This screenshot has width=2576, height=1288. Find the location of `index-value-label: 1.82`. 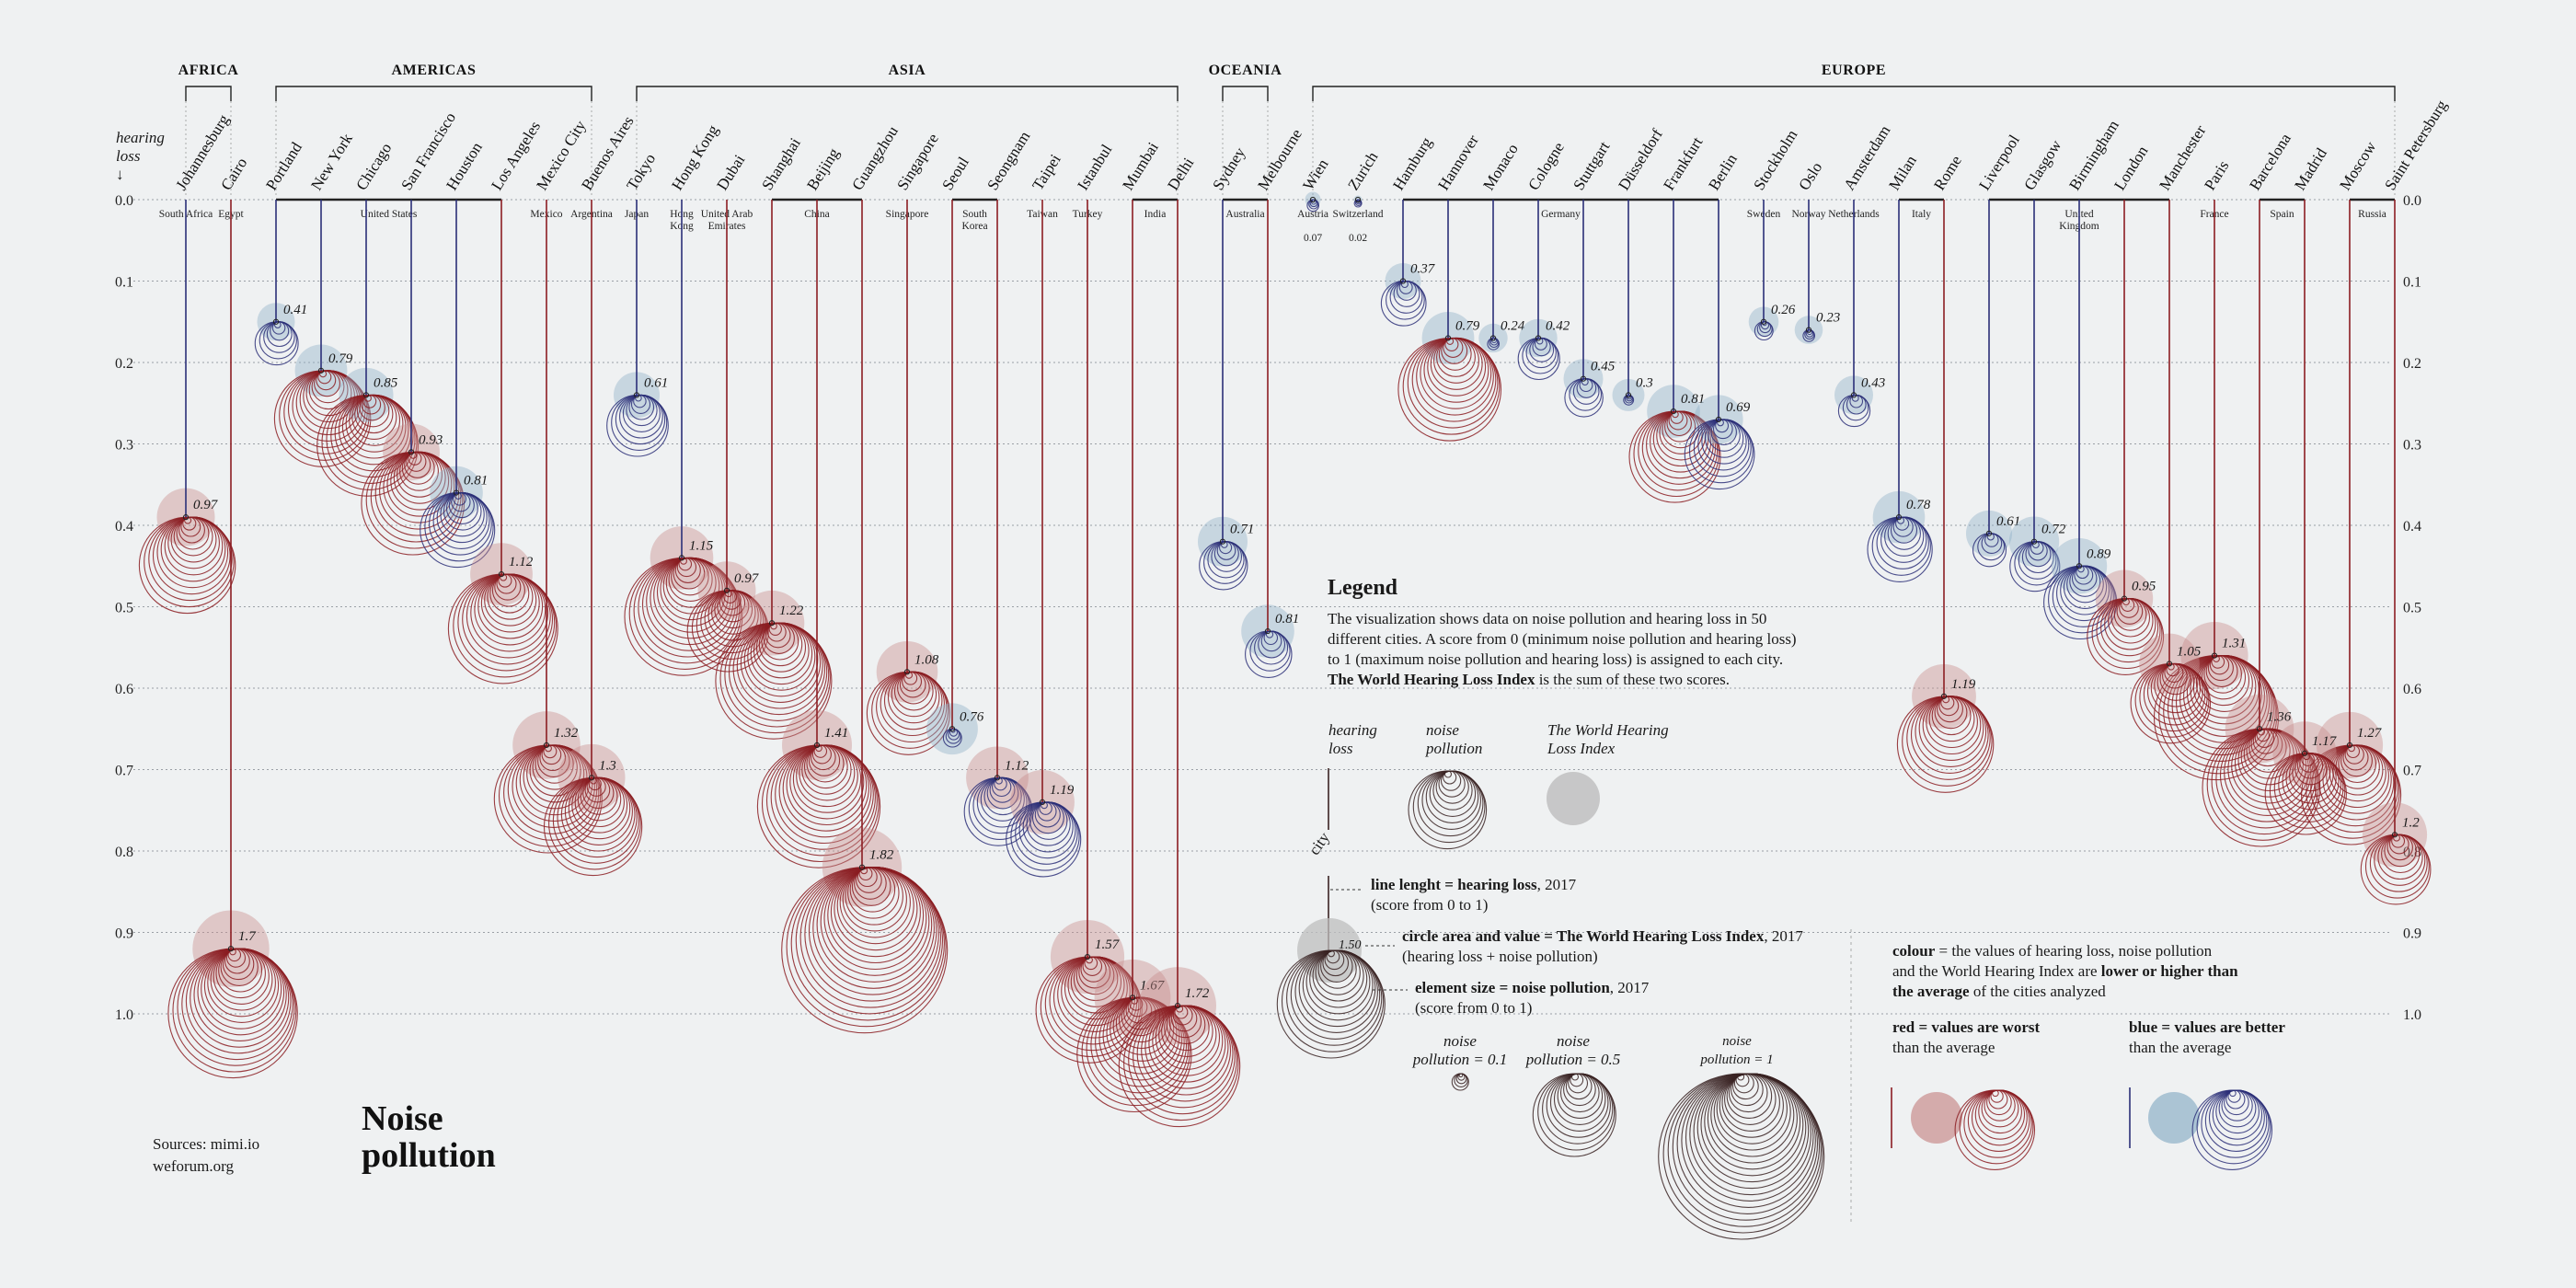

index-value-label: 1.82 is located at coordinates (881, 855).